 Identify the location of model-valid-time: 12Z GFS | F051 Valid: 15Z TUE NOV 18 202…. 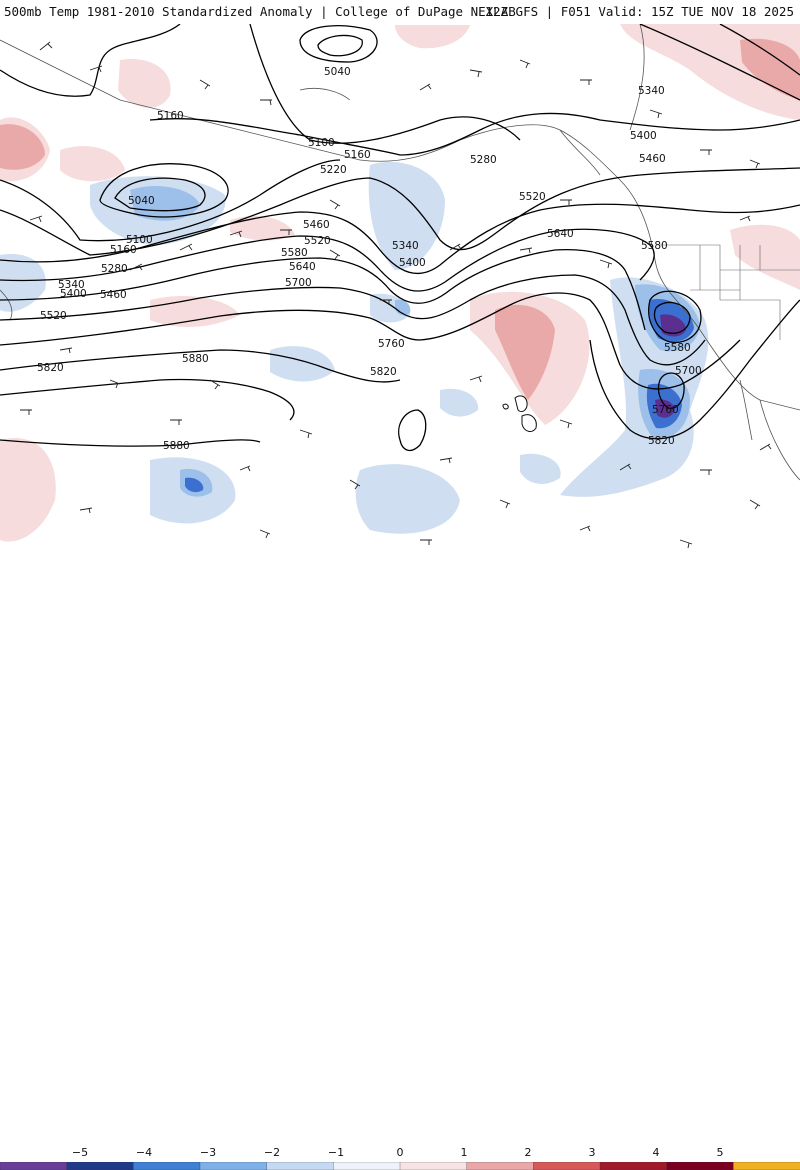
(639, 11).